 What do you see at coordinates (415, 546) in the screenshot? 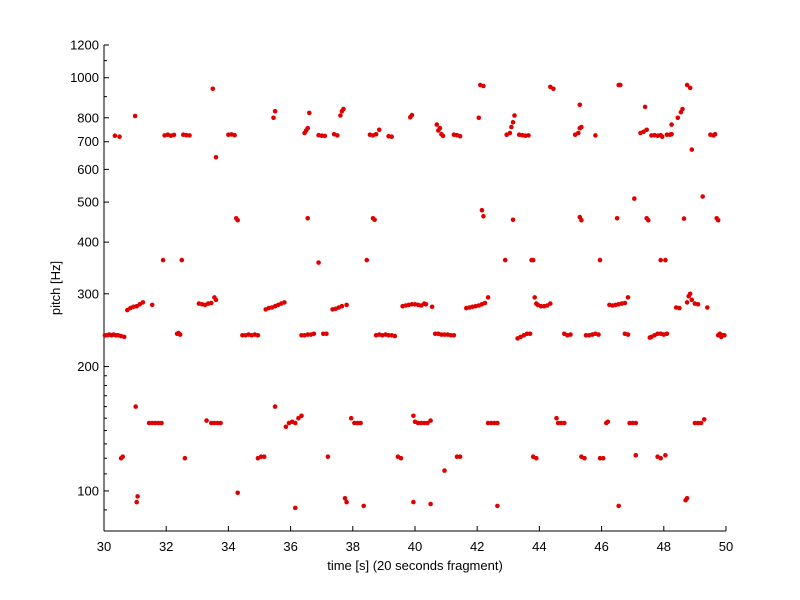
I see `x-tick-label: 40` at bounding box center [415, 546].